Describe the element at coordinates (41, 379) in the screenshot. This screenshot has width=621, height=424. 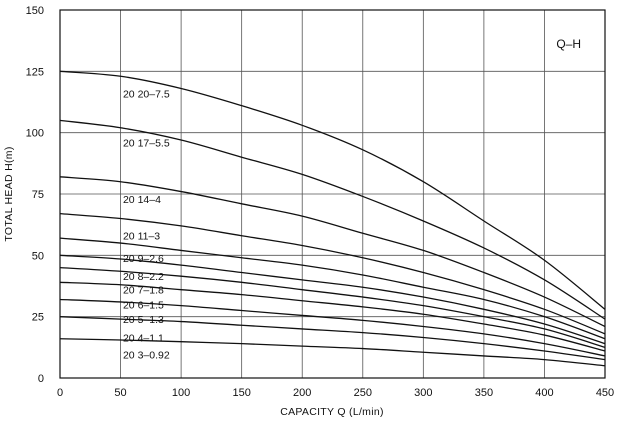
I see `y-tick-label: 0` at that location.